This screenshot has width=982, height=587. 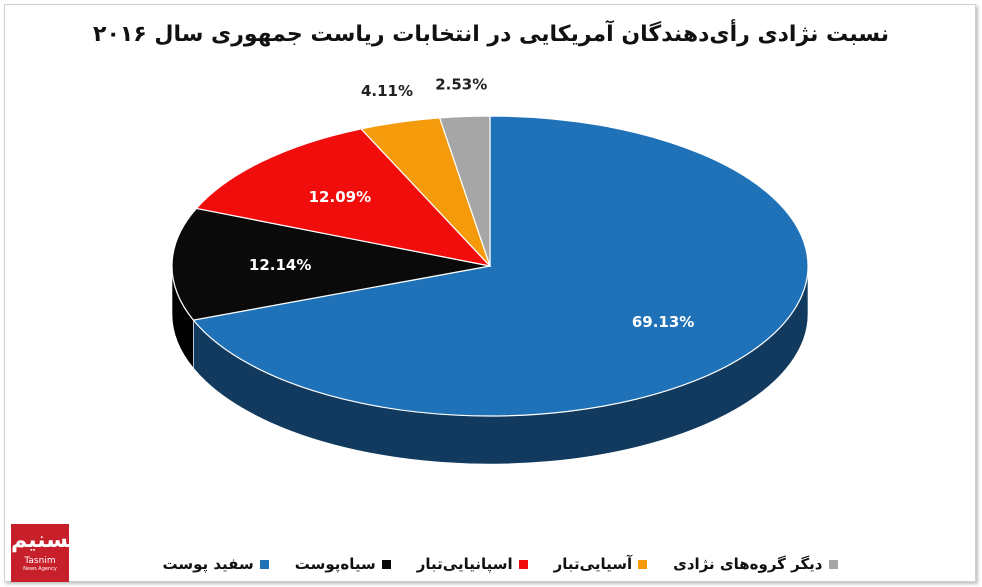 I want to click on legend-label-0: سفید پوست, so click(x=208, y=564).